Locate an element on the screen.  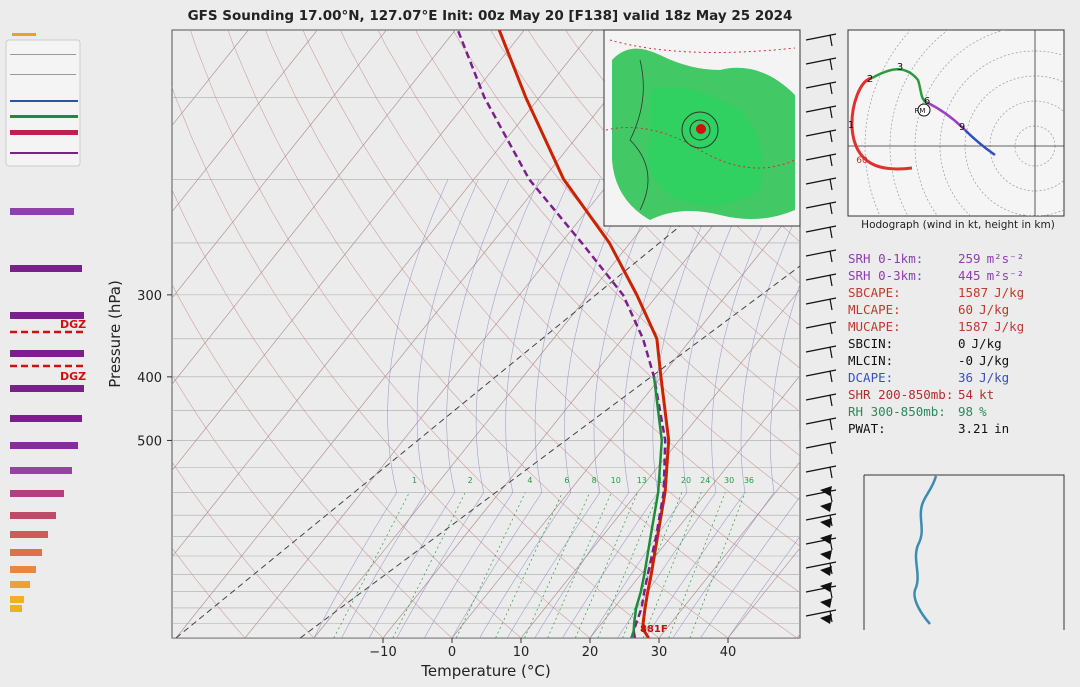
param-value: 1587 is located at coordinates (973, 292).